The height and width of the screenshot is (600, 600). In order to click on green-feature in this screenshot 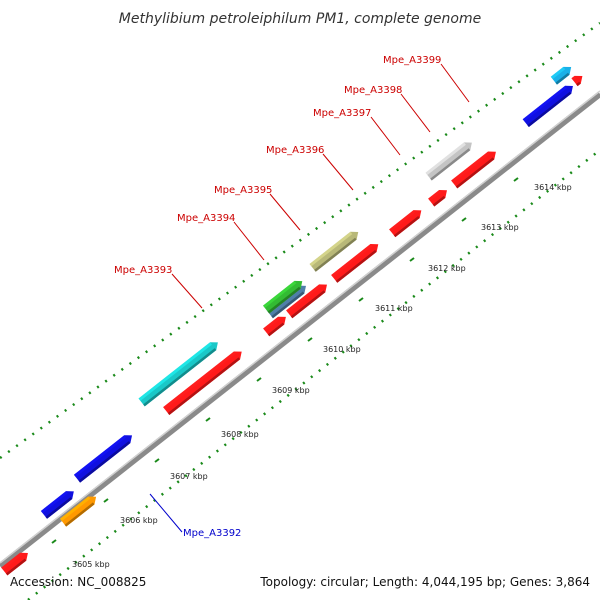, I will do `click(283, 297)`.